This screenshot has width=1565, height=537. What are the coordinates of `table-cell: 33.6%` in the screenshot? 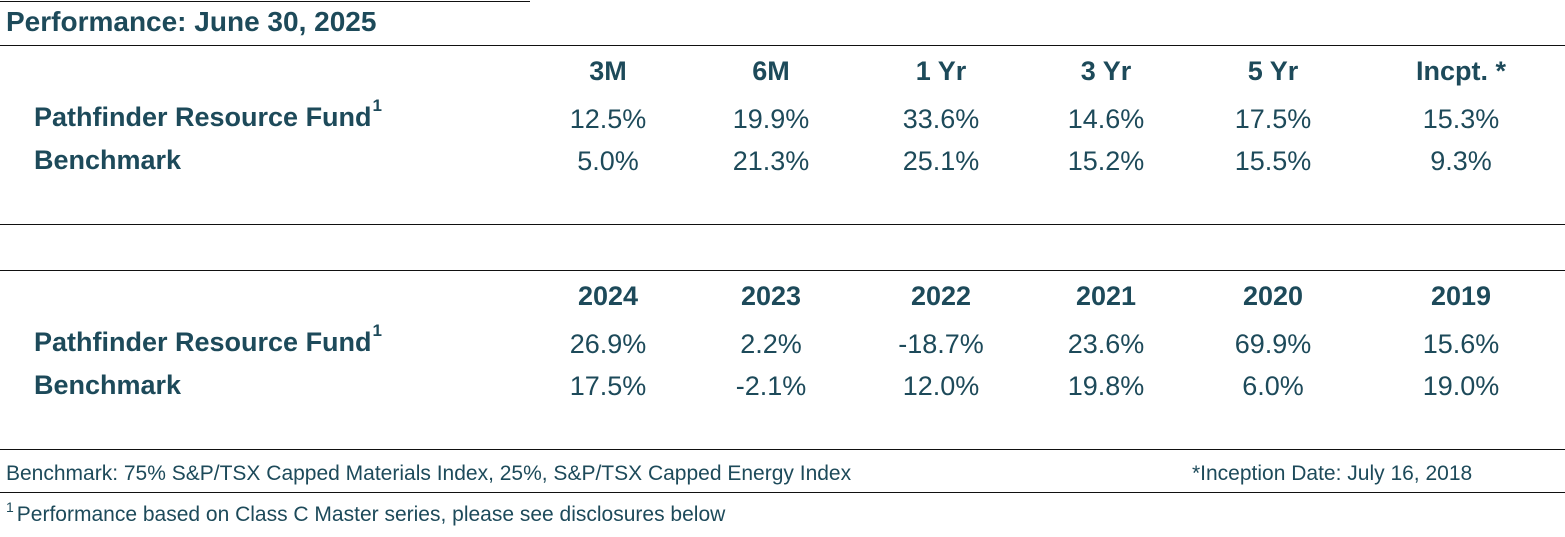 It's located at (941, 119).